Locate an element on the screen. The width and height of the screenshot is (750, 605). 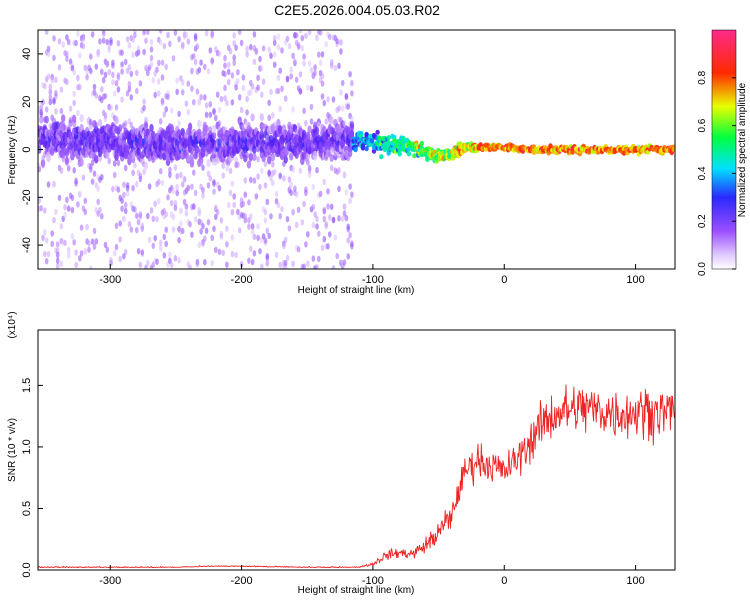
y-tick-label: 0.0 is located at coordinates (27, 569).